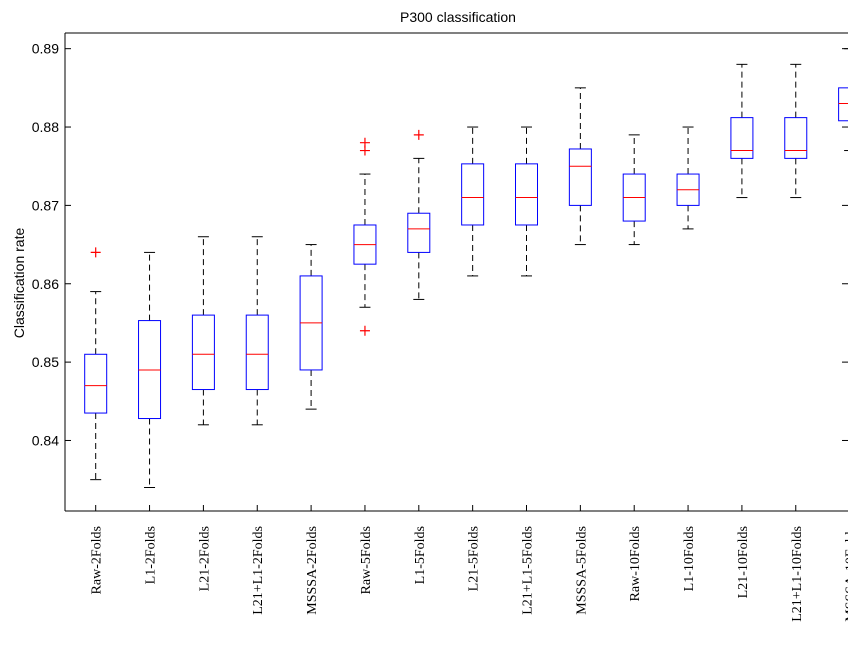 The image size is (848, 650). I want to click on y-axis-label: Classification rate, so click(19, 283).